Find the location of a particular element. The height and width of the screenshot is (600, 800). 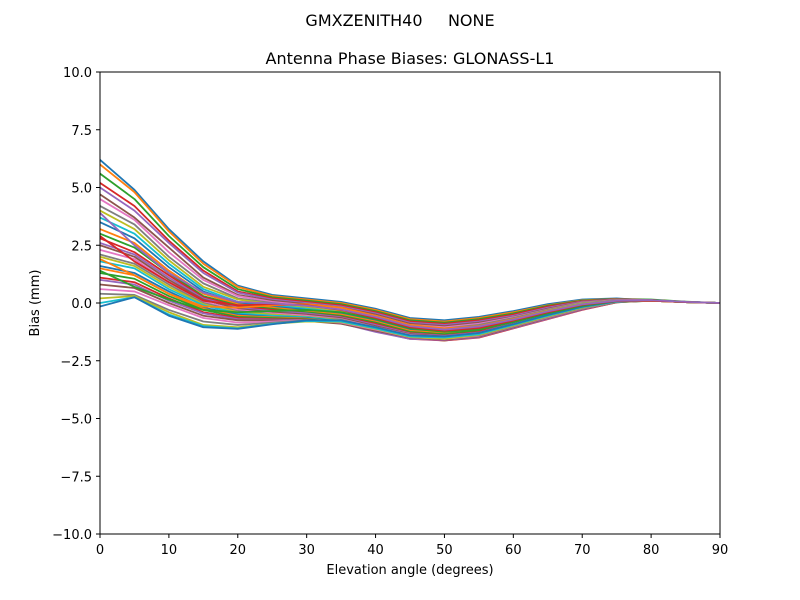

x-axis-label: Elevation angle (degrees) is located at coordinates (409, 570).